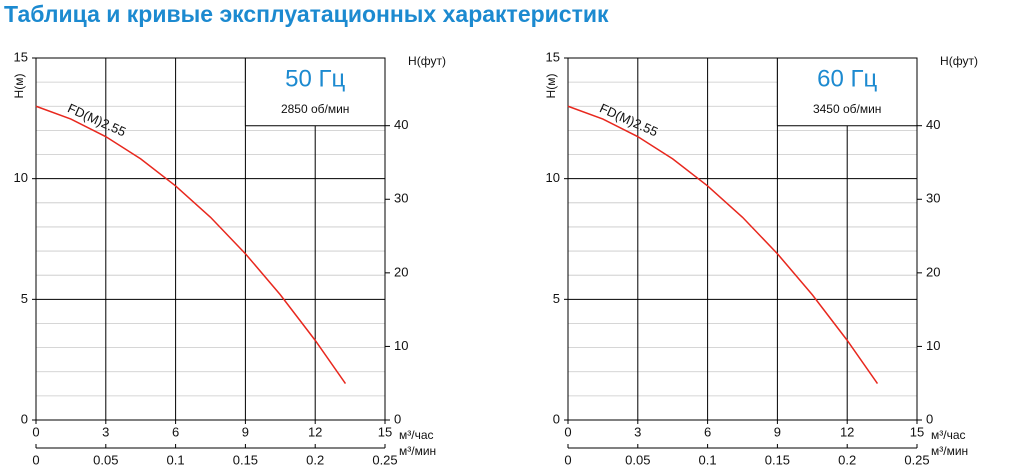 This screenshot has width=1024, height=468. What do you see at coordinates (847, 109) in the screenshot?
I see `chart-subtitle: 3450 об/мин` at bounding box center [847, 109].